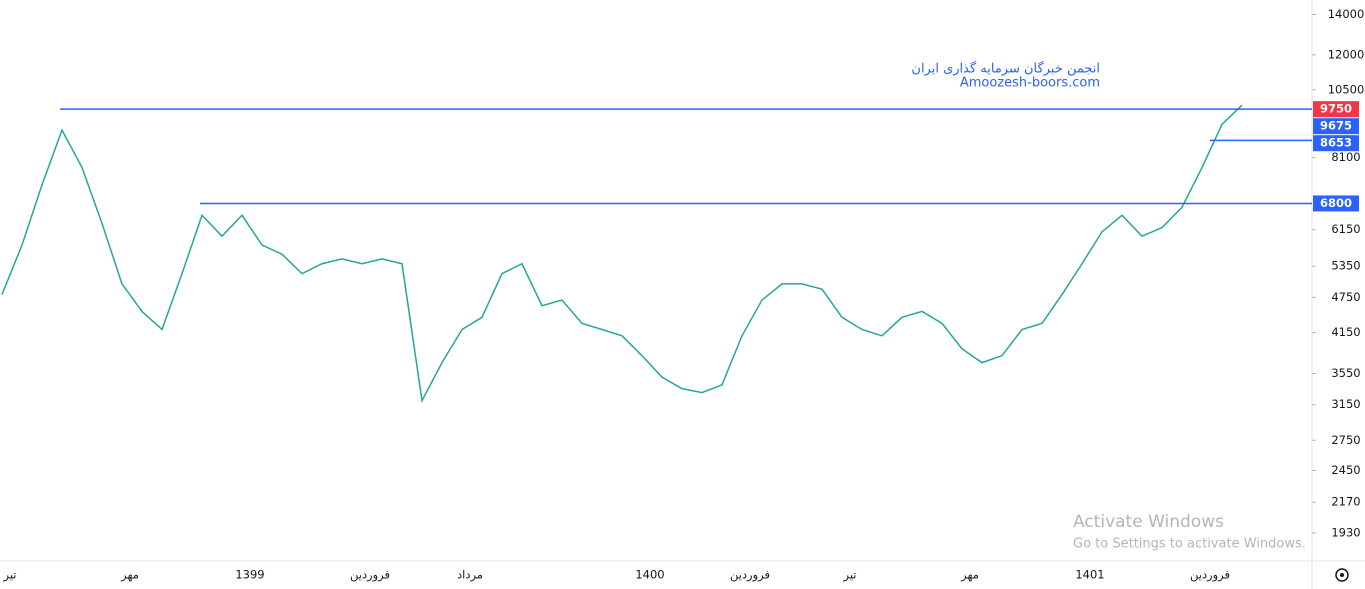  I want to click on y-tick-label: 14000, so click(1346, 14).